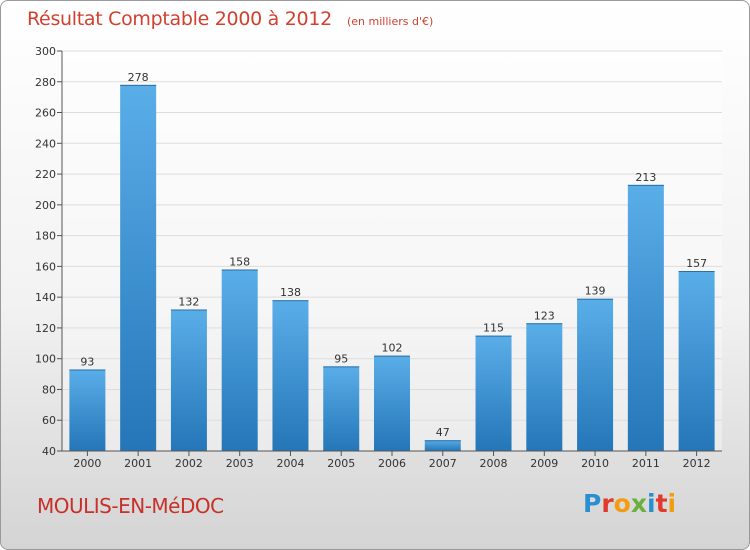  What do you see at coordinates (443, 432) in the screenshot?
I see `value-label-2007: 47` at bounding box center [443, 432].